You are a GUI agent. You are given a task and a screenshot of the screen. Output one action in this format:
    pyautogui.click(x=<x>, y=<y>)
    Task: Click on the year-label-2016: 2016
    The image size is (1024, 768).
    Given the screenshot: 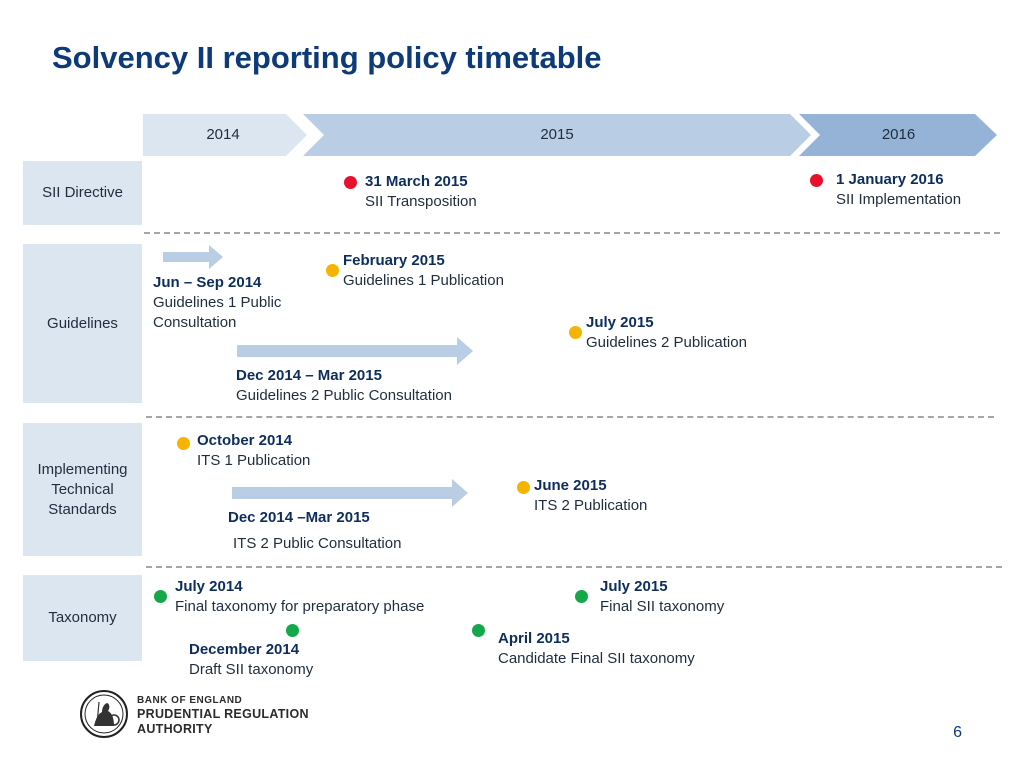 What is the action you would take?
    pyautogui.click(x=898, y=134)
    